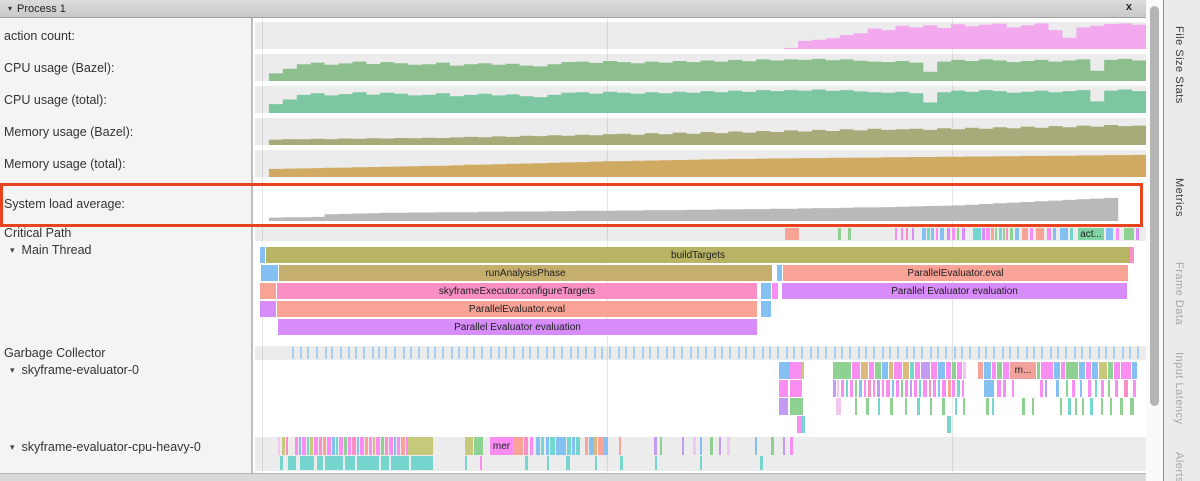 This screenshot has height=481, width=1200. What do you see at coordinates (954, 291) in the screenshot?
I see `slice-parallelevaluatorevaluation: Parallel Evaluator evaluation` at bounding box center [954, 291].